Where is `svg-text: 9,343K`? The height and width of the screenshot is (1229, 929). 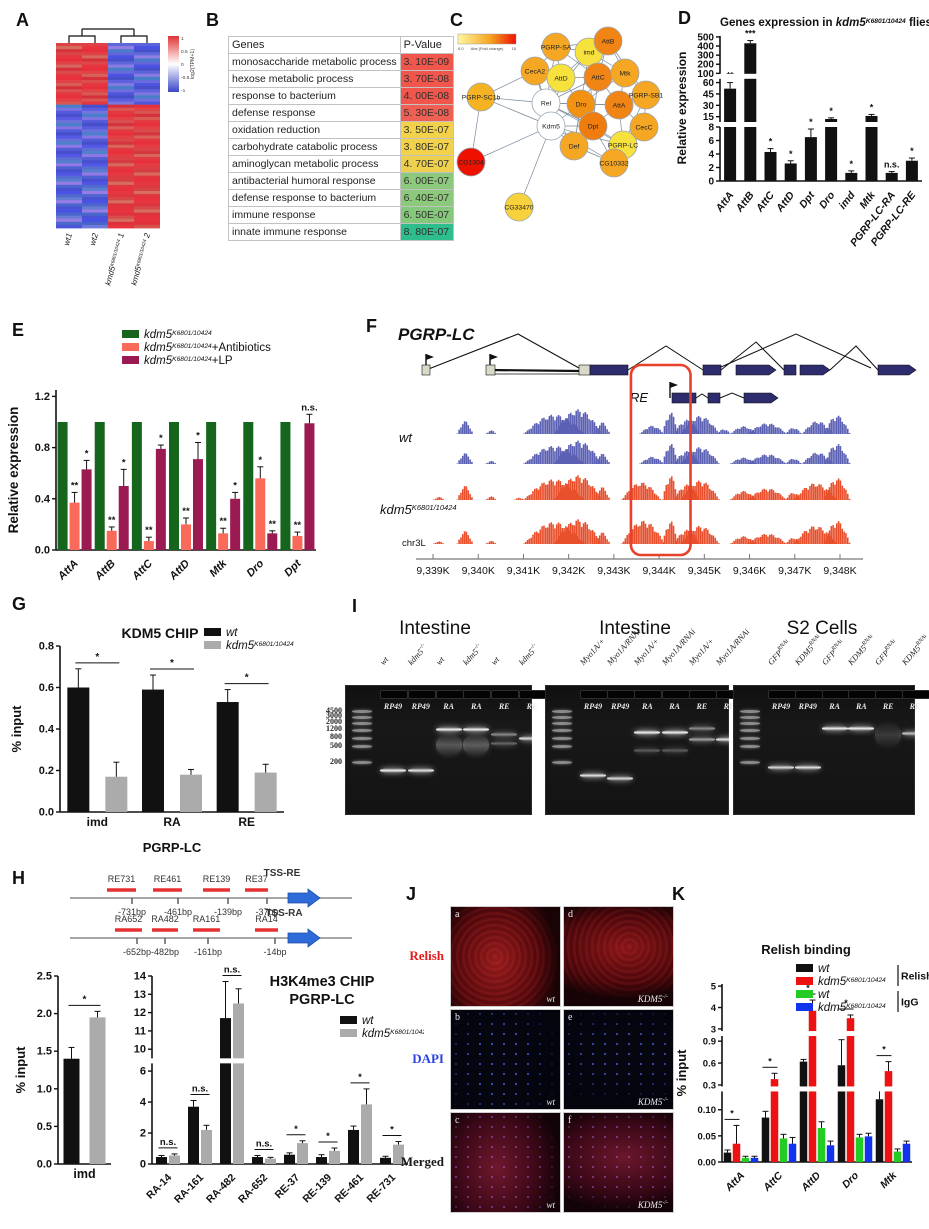 svg-text: 9,343K is located at coordinates (613, 571).